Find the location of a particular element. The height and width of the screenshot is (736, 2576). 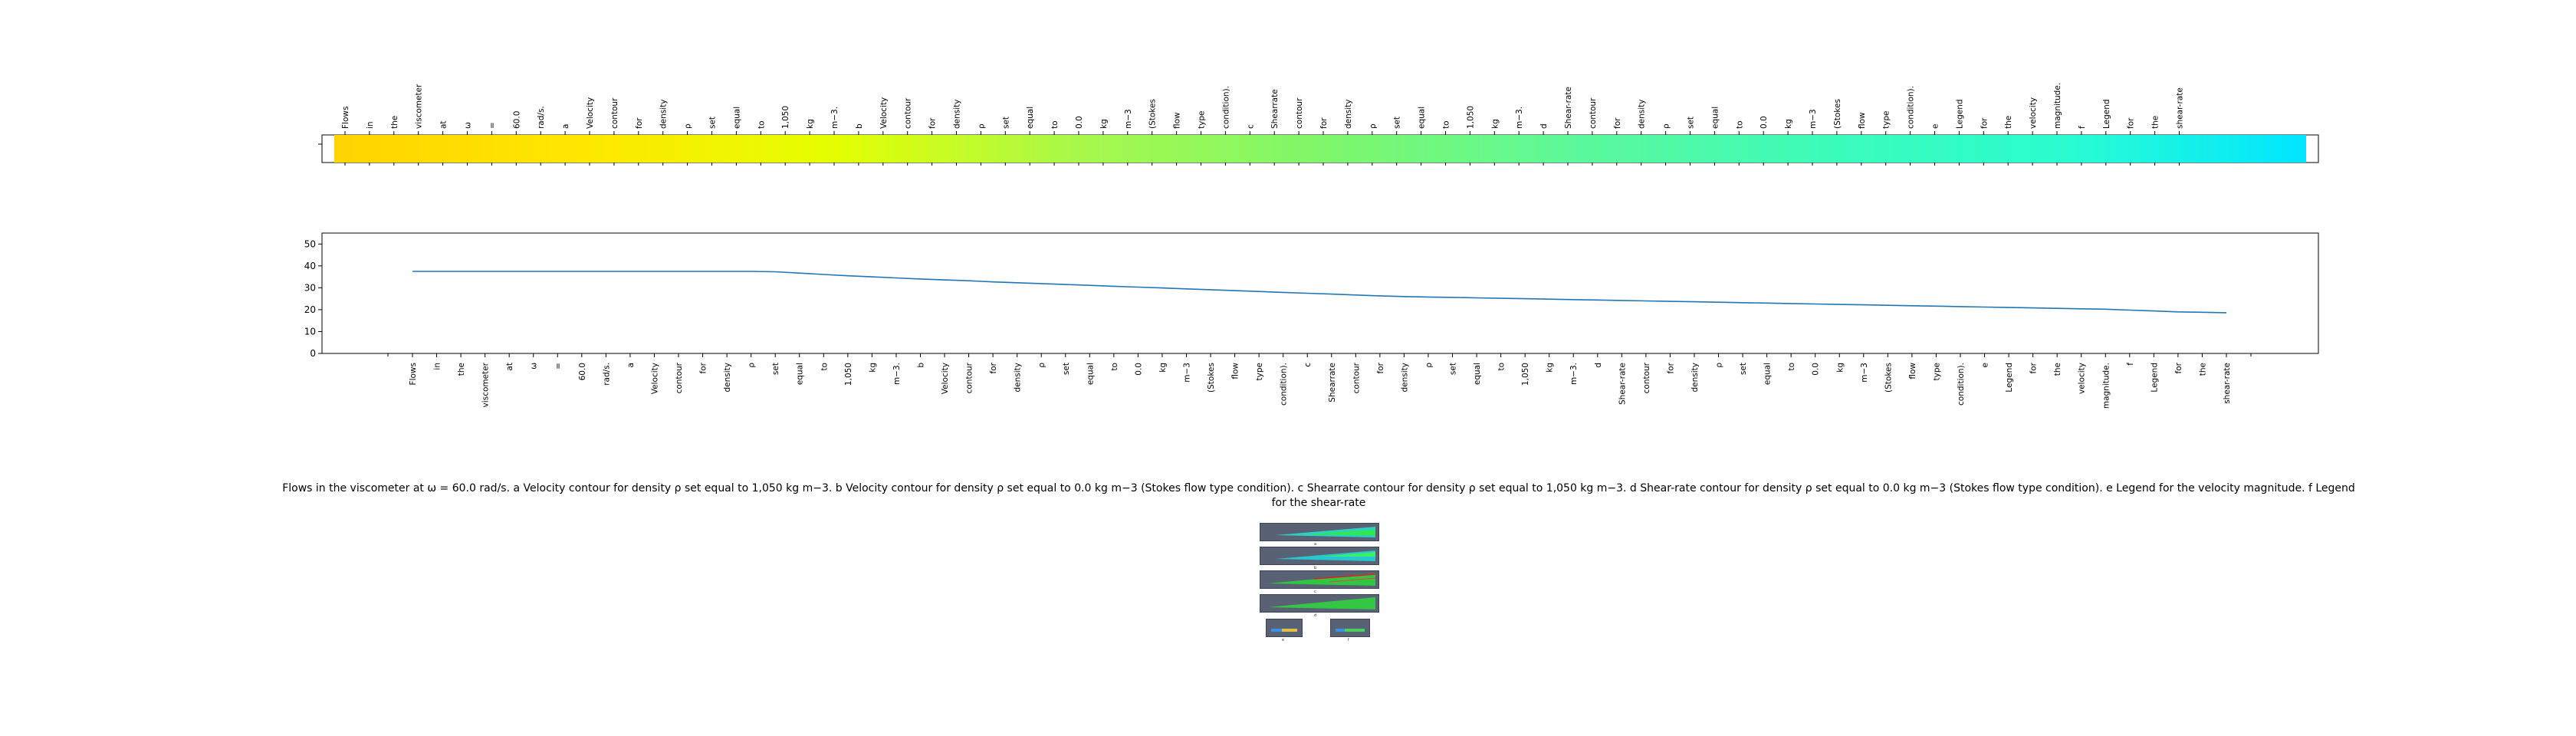

colorbar-tick-label: 60.0 is located at coordinates (516, 120).